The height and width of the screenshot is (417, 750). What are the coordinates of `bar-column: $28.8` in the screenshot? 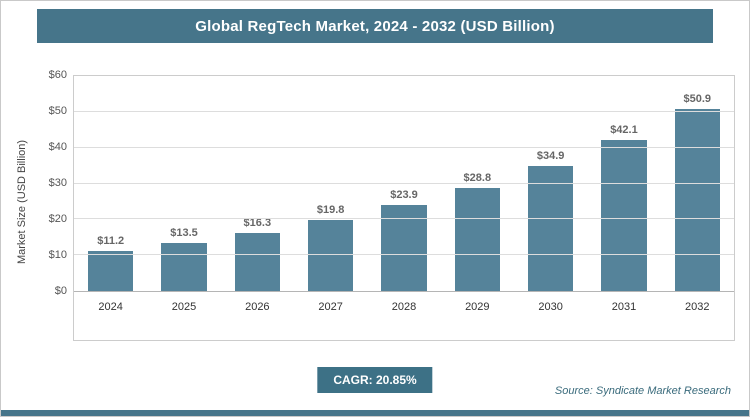 It's located at (477, 183).